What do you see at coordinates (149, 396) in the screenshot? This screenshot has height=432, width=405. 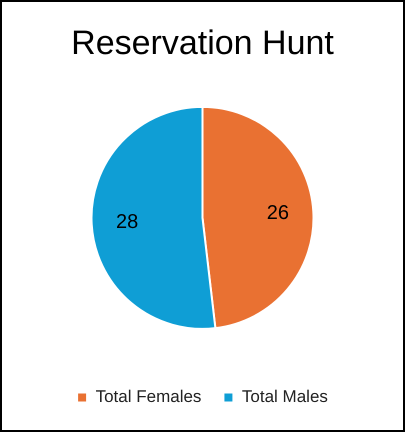 I see `legend-label: Total Females` at bounding box center [149, 396].